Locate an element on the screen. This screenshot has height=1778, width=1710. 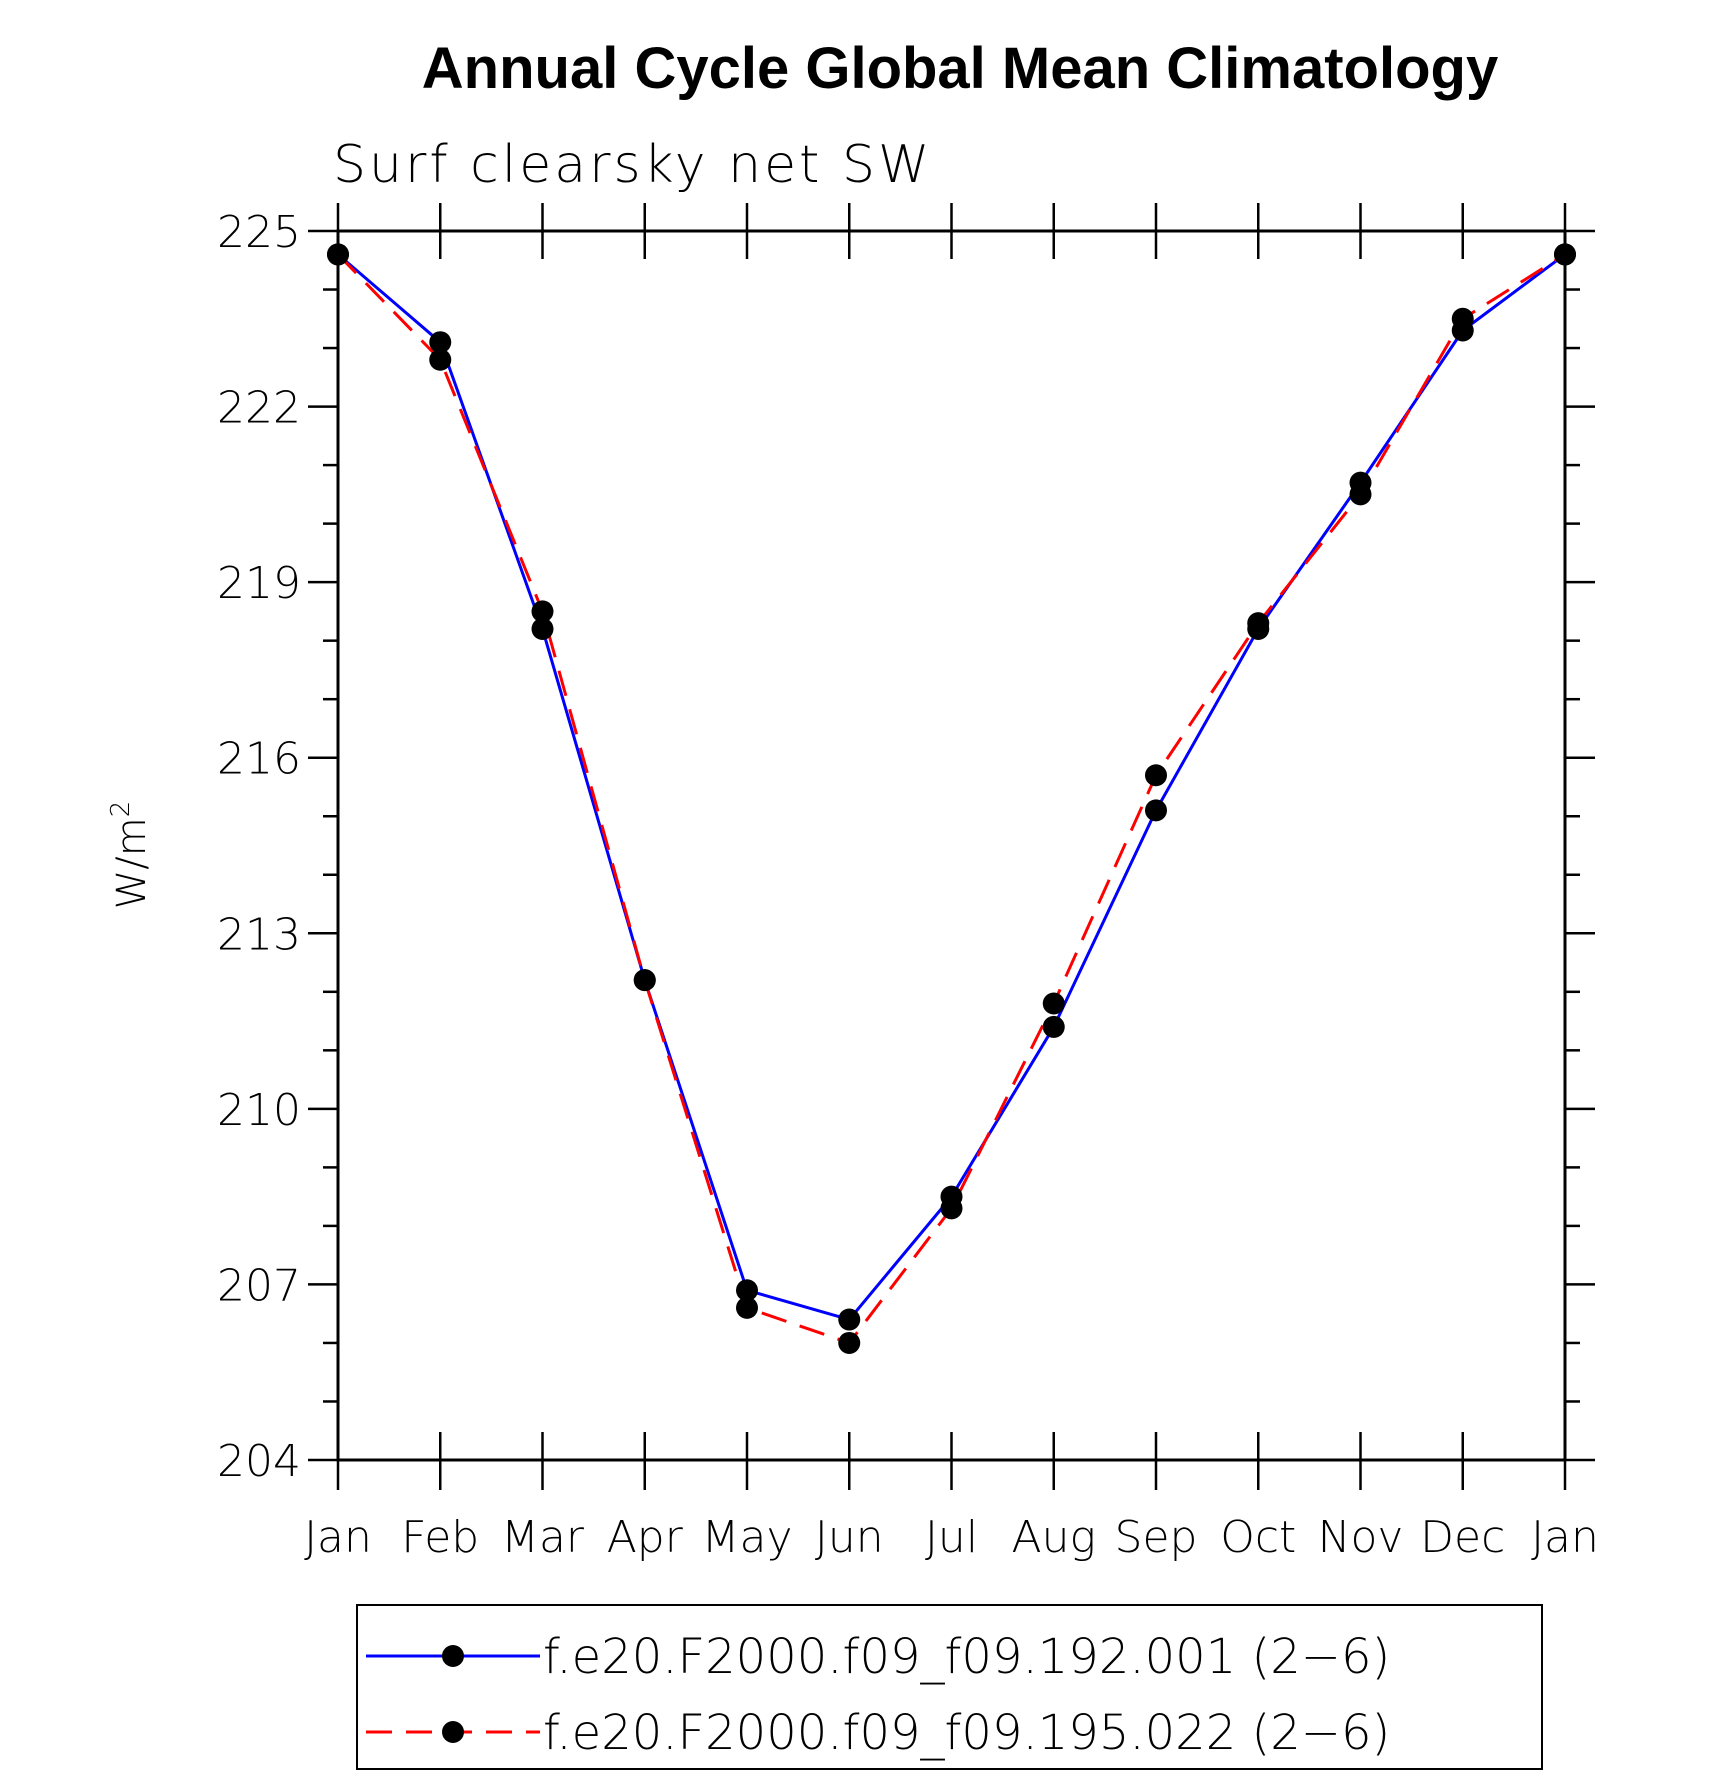
legend-box is located at coordinates (949, 1687).